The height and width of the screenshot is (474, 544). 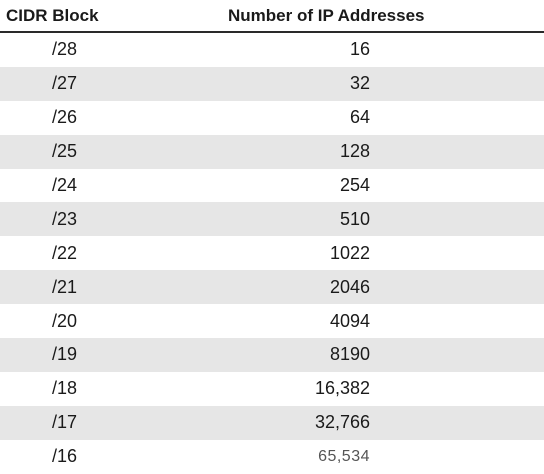 What do you see at coordinates (349, 354) in the screenshot?
I see `ip-count-cell: 8190` at bounding box center [349, 354].